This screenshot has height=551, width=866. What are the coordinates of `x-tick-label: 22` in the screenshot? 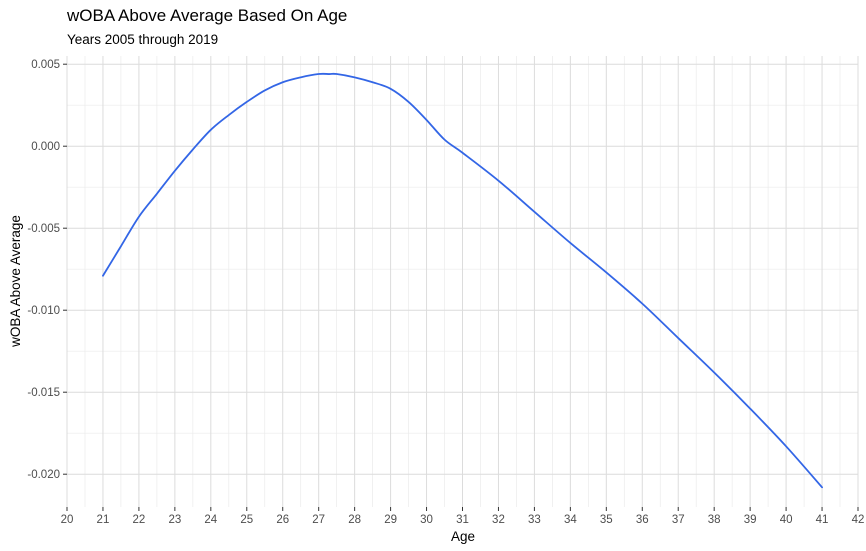 It's located at (139, 520).